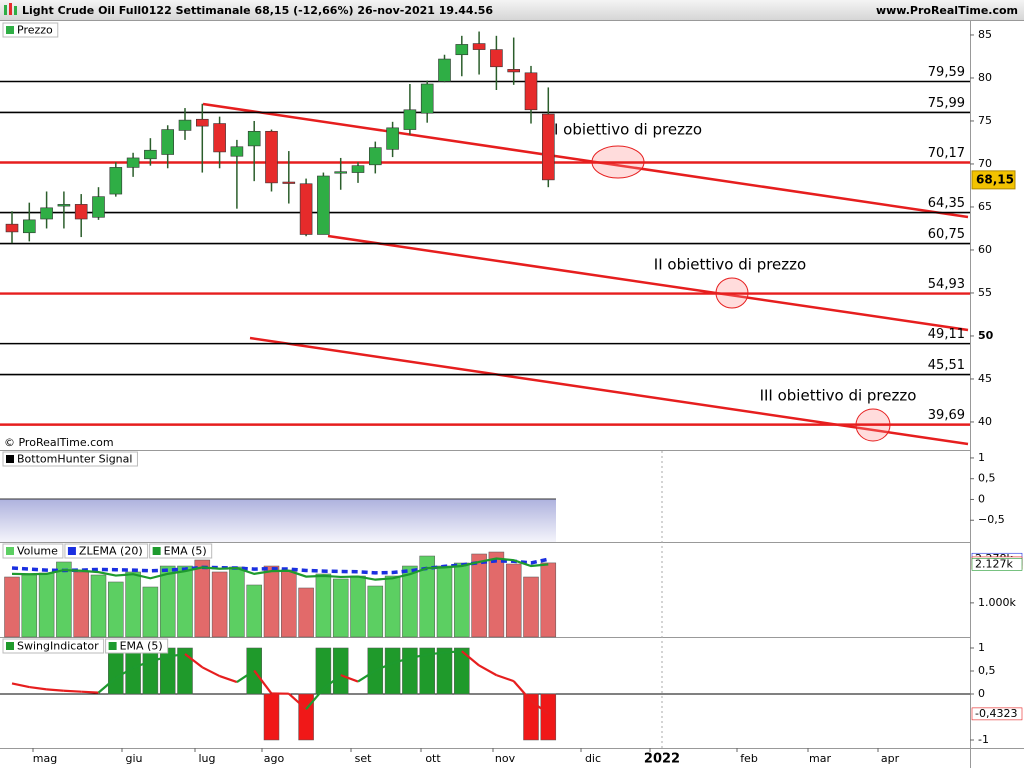  I want to click on legend-label: ZLEMA (20), so click(111, 551).